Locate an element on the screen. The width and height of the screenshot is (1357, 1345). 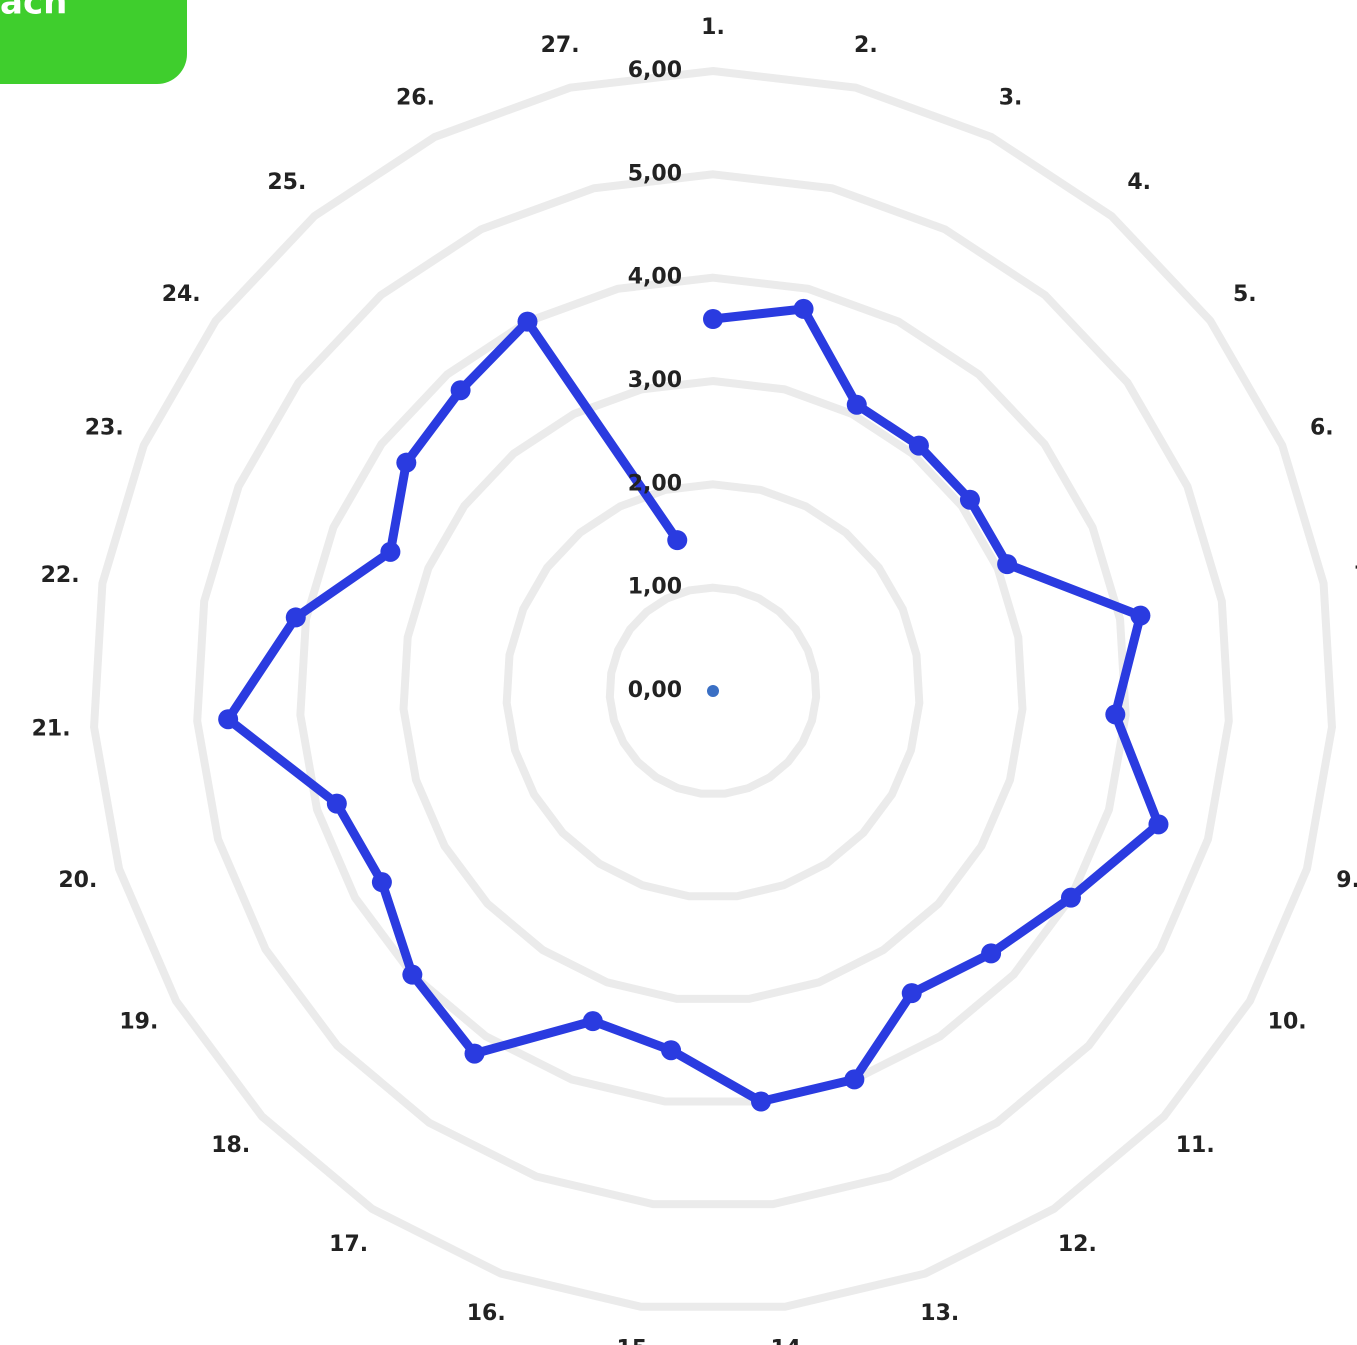
y-tick-label: 6,00 is located at coordinates (655, 70).